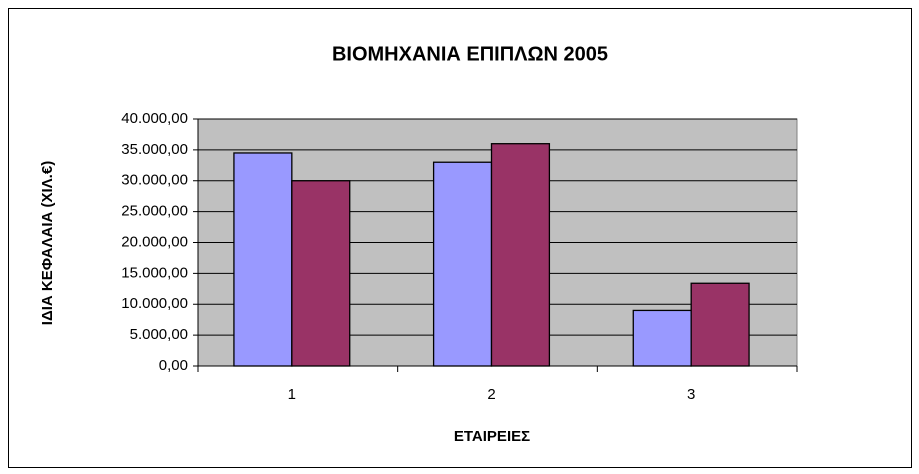  I want to click on y-tick-label: 0,00, so click(173, 365).